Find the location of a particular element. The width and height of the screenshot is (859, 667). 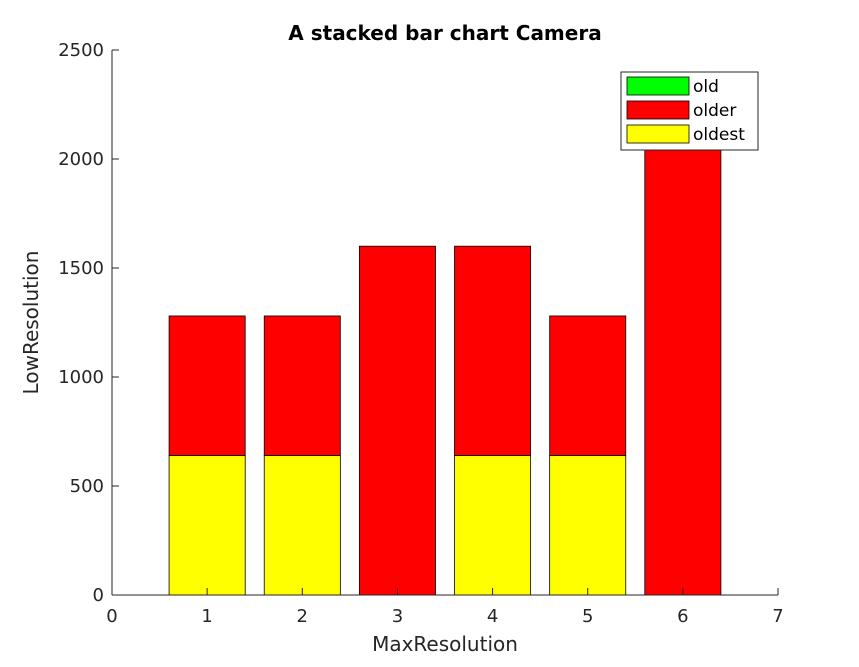

y-tick-label: 2500 is located at coordinates (81, 50).